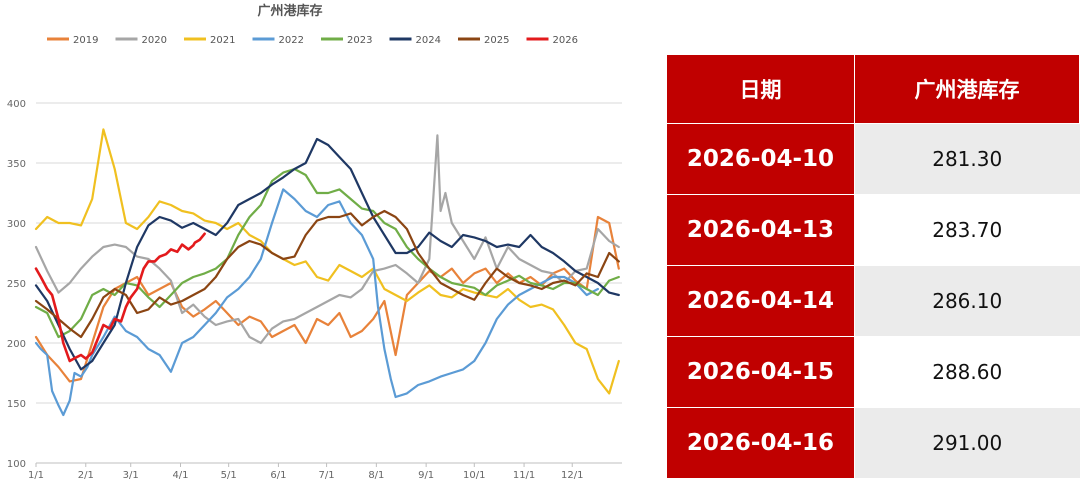  I want to click on table-header-row: 日期 广州港库存, so click(873, 89).